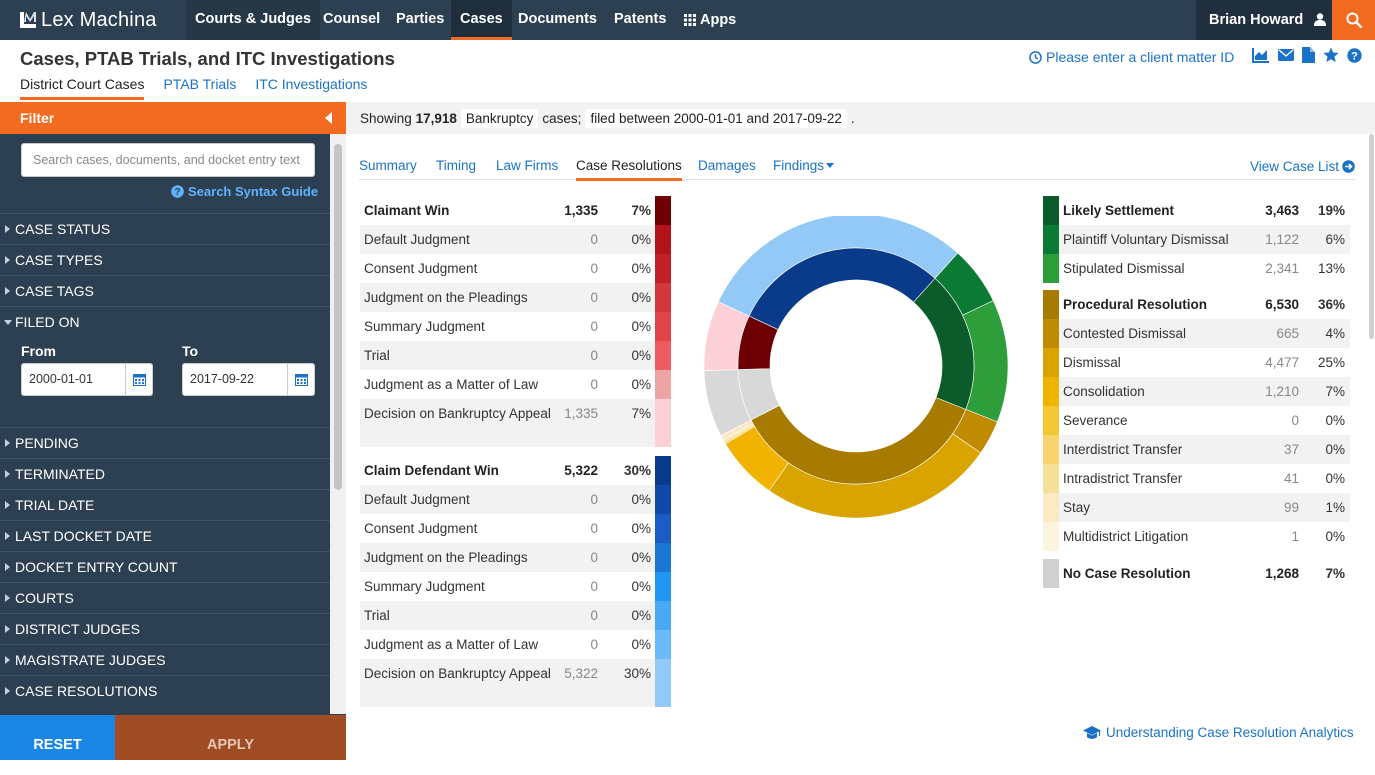  I want to click on resolution-row: Stipulated Dismissal 2,341 13%, so click(1196, 268).